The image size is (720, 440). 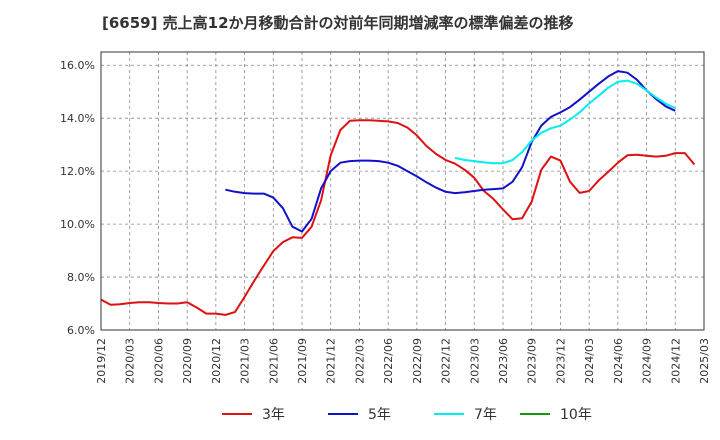 I want to click on legend-label: 10年, so click(x=576, y=415).